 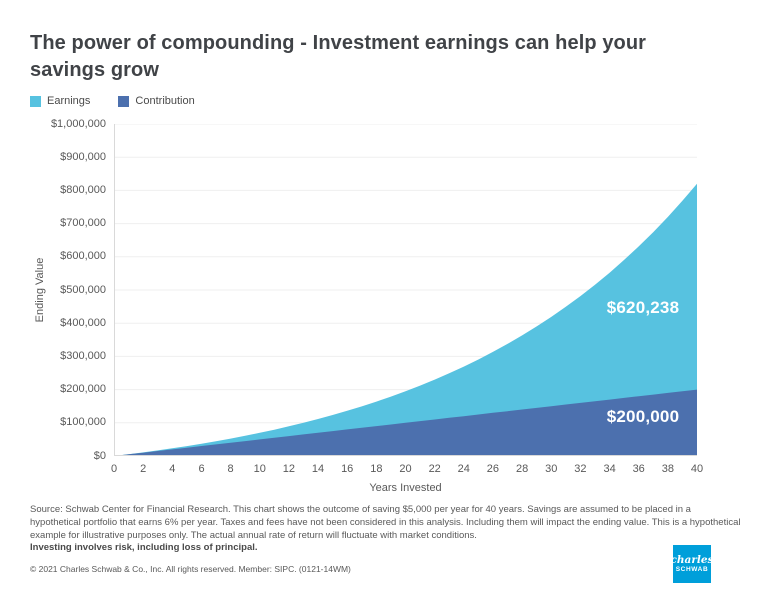 I want to click on x-tick-label: 12, so click(x=289, y=469).